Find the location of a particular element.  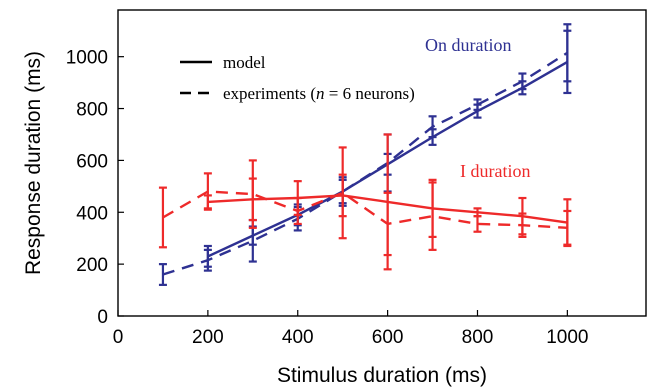

annotation-i-duration: I duration is located at coordinates (495, 171).